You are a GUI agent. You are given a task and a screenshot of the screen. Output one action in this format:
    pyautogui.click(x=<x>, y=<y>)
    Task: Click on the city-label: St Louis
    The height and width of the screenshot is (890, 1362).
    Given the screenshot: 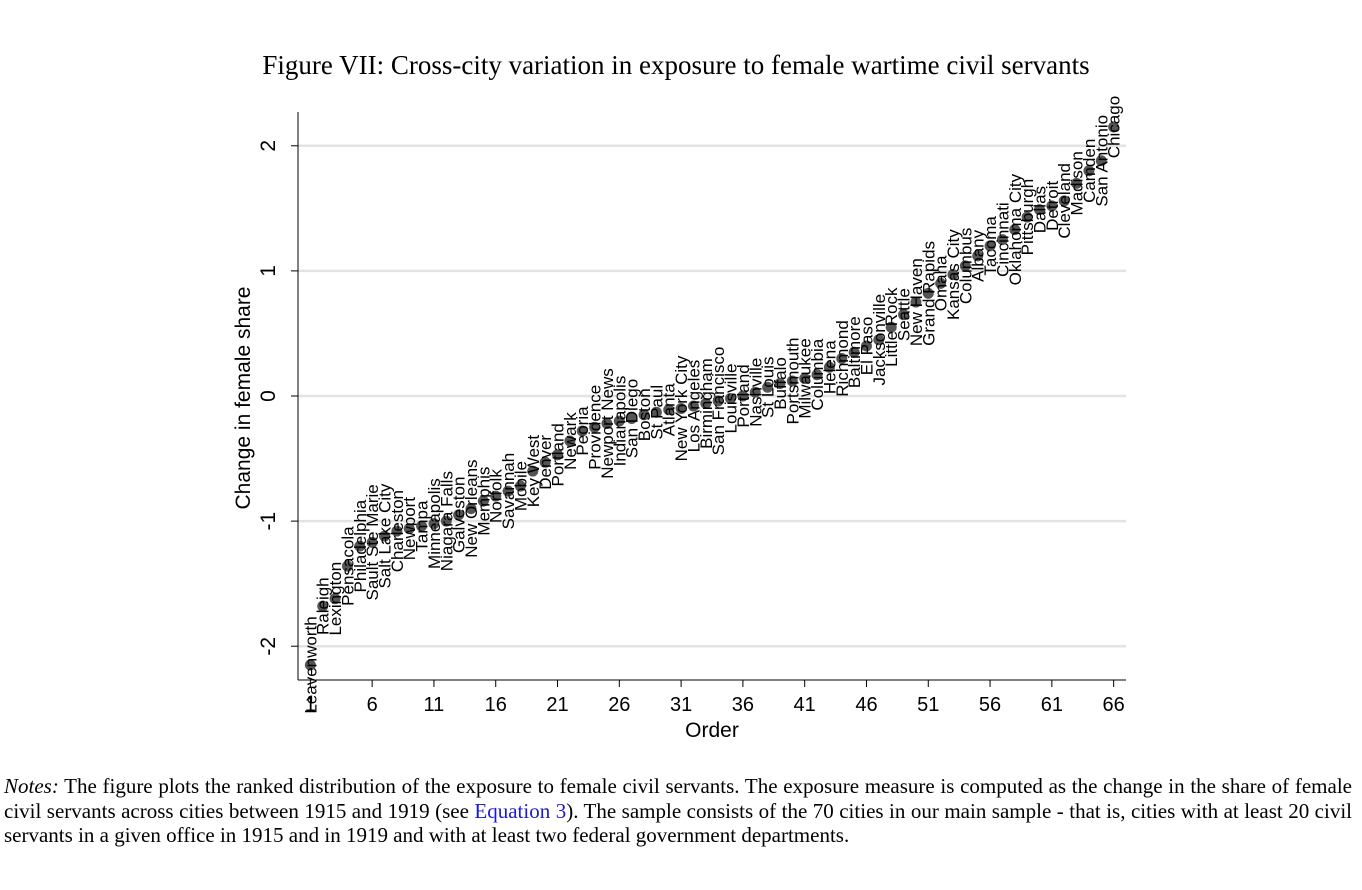 What is the action you would take?
    pyautogui.click(x=768, y=387)
    